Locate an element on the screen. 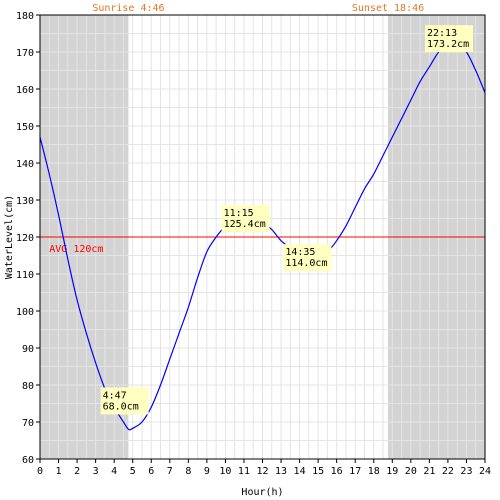 The width and height of the screenshot is (500, 500). annotation-time: 22:13 is located at coordinates (442, 33).